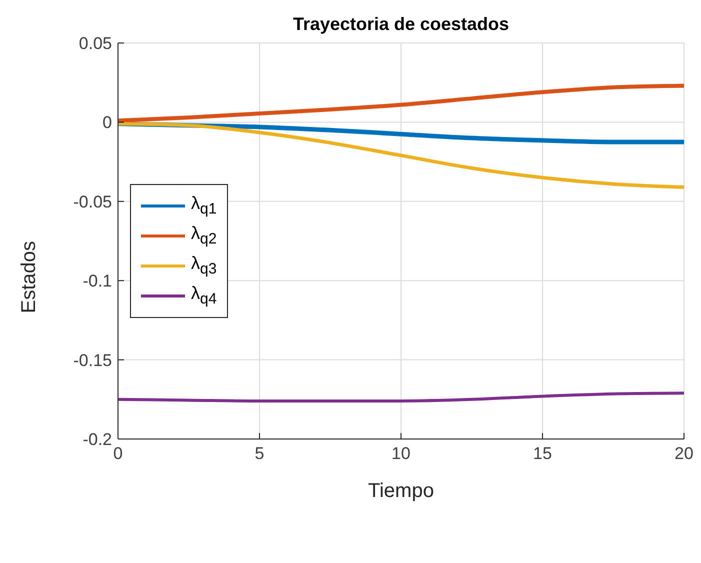 The width and height of the screenshot is (701, 563). Describe the element at coordinates (204, 295) in the screenshot. I see `legend-label: λ$_{q4}$` at that location.